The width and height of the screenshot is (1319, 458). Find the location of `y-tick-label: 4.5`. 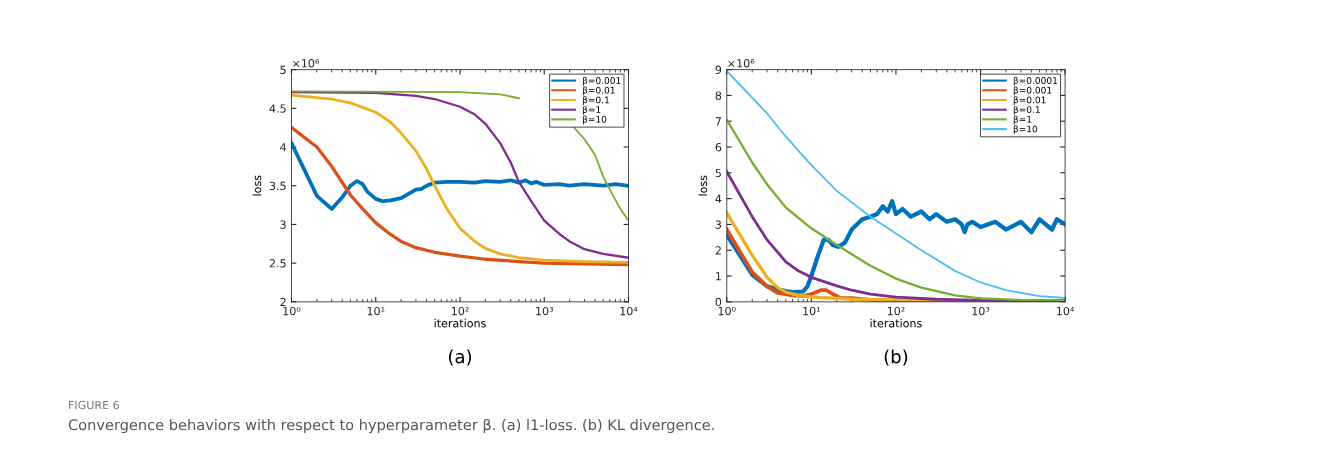

y-tick-label: 4.5 is located at coordinates (277, 108).